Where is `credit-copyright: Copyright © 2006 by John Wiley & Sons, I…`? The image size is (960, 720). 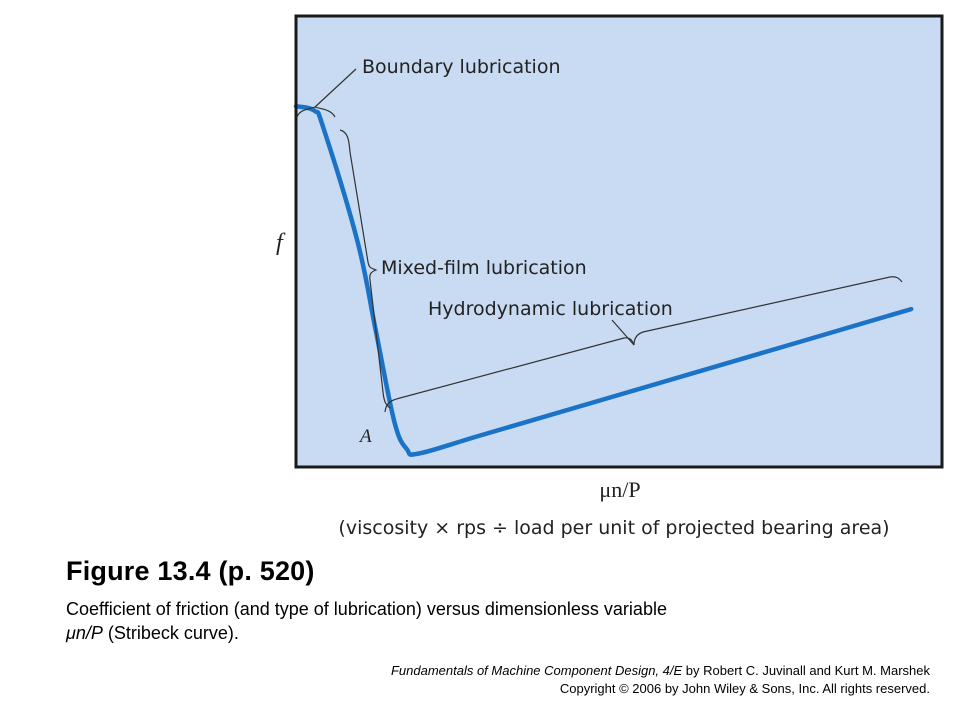 credit-copyright: Copyright © 2006 by John Wiley & Sons, I… is located at coordinates (744, 688).